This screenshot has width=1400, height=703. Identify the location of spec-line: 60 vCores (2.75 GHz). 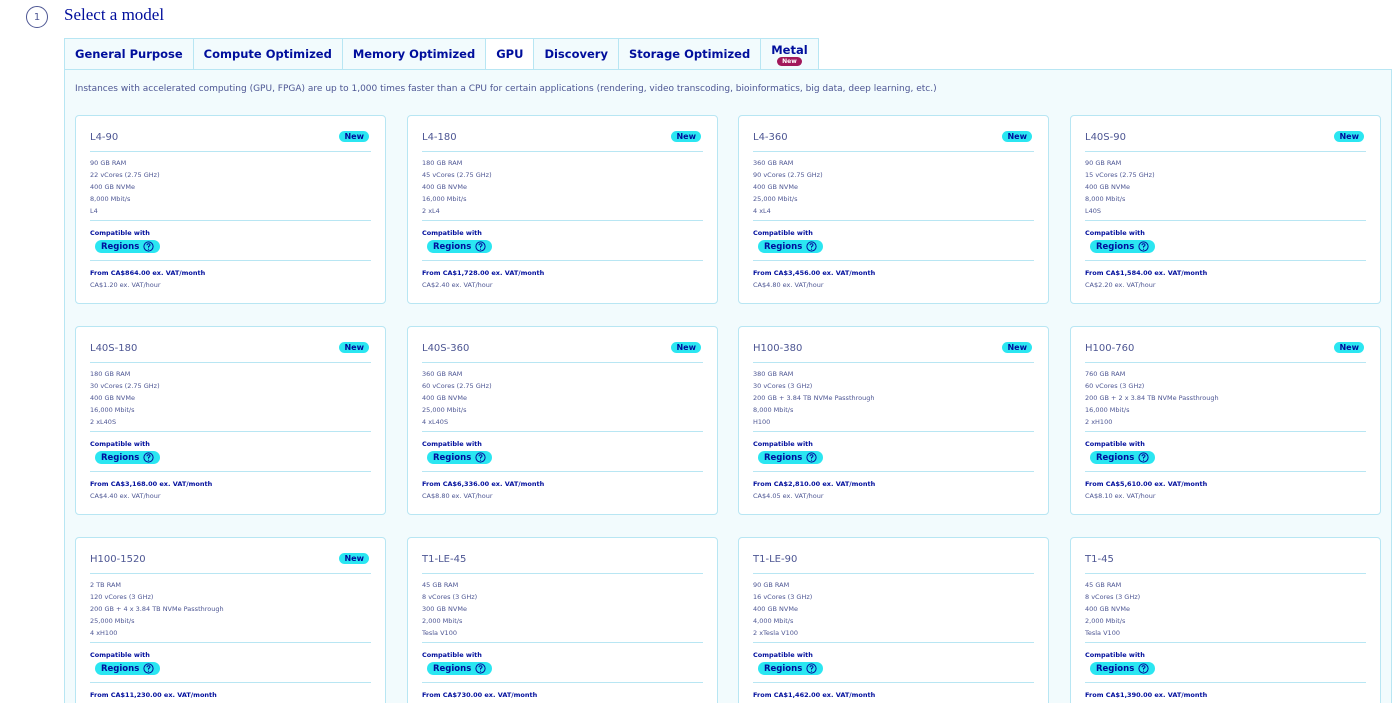
(457, 386).